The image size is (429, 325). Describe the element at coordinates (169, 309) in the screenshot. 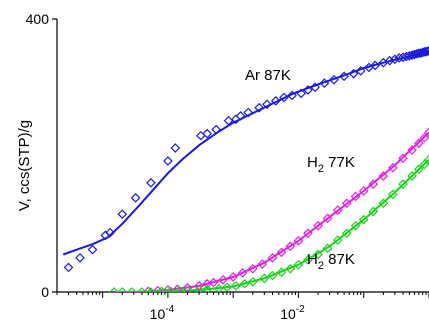

I see `x-tick-label-exponent: -4` at that location.